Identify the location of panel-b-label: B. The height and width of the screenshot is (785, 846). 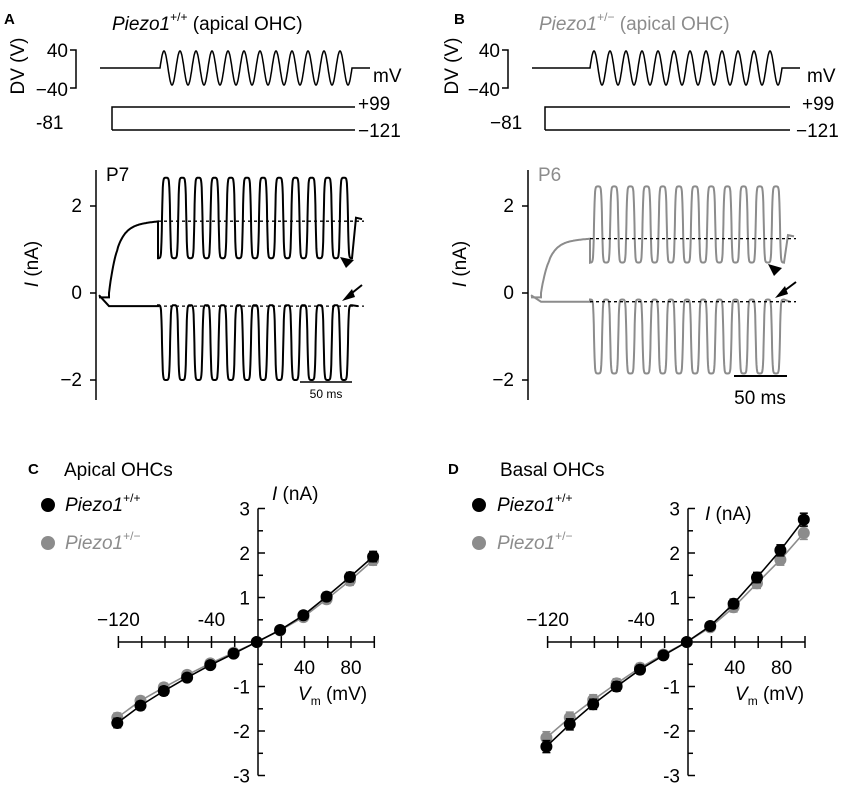
(459, 19).